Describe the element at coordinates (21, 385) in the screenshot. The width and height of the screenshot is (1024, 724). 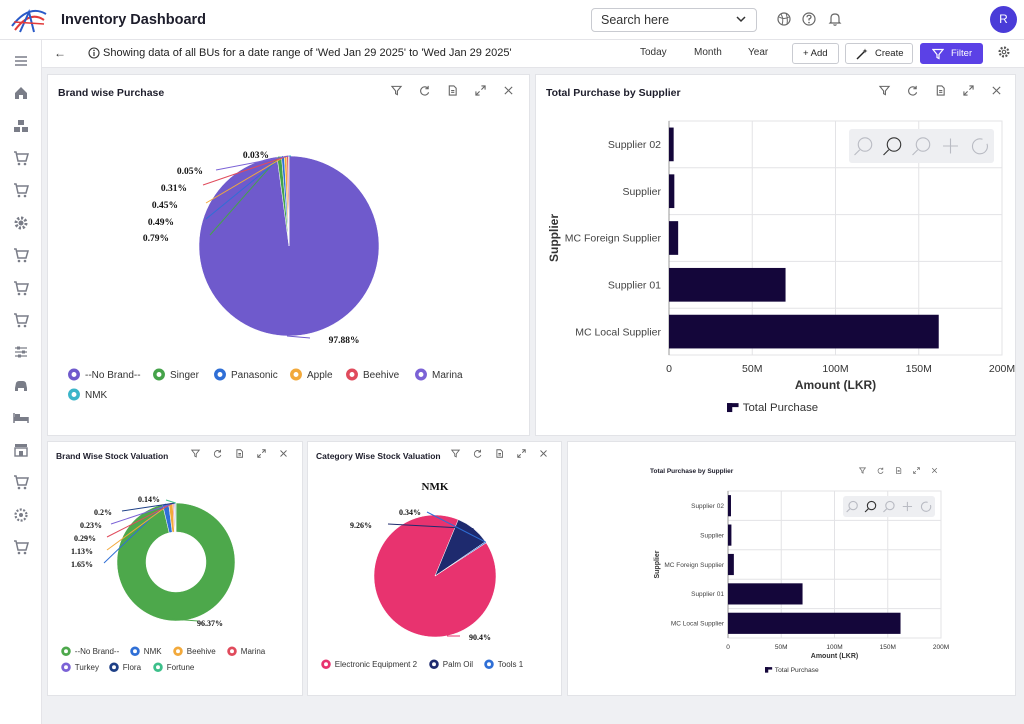
I see `car-icon` at that location.